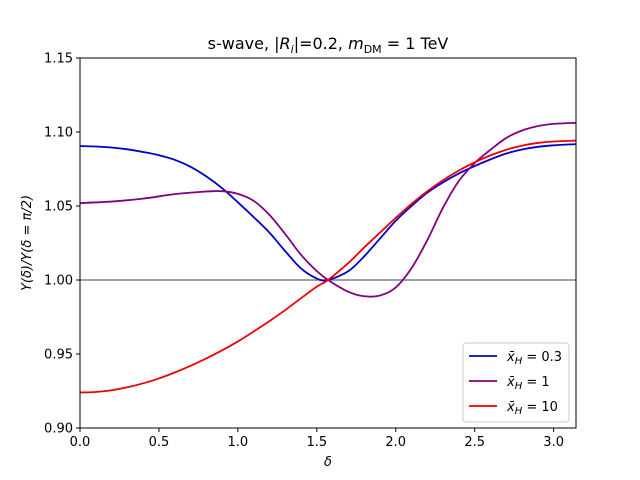 This screenshot has height=480, width=640. What do you see at coordinates (553, 442) in the screenshot?
I see `x-tick-label: 3.0` at bounding box center [553, 442].